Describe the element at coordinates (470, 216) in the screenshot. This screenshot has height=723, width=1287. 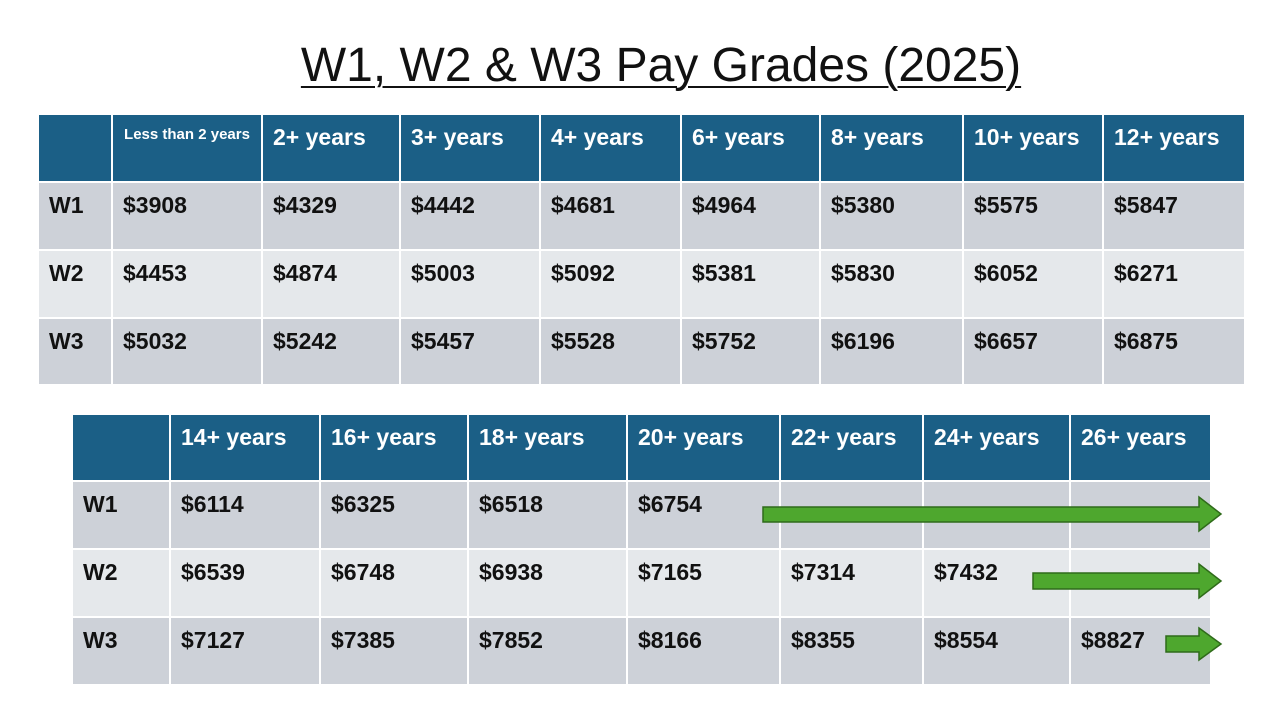
I see `data-cell: $4442` at that location.